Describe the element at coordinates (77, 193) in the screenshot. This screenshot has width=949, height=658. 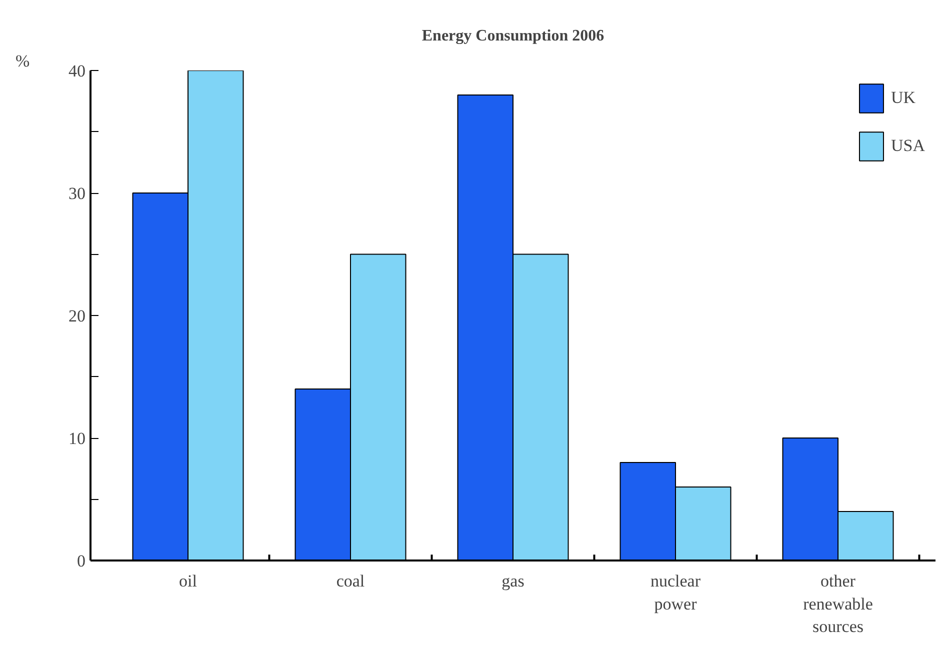
I see `y-tick-label: 30` at that location.